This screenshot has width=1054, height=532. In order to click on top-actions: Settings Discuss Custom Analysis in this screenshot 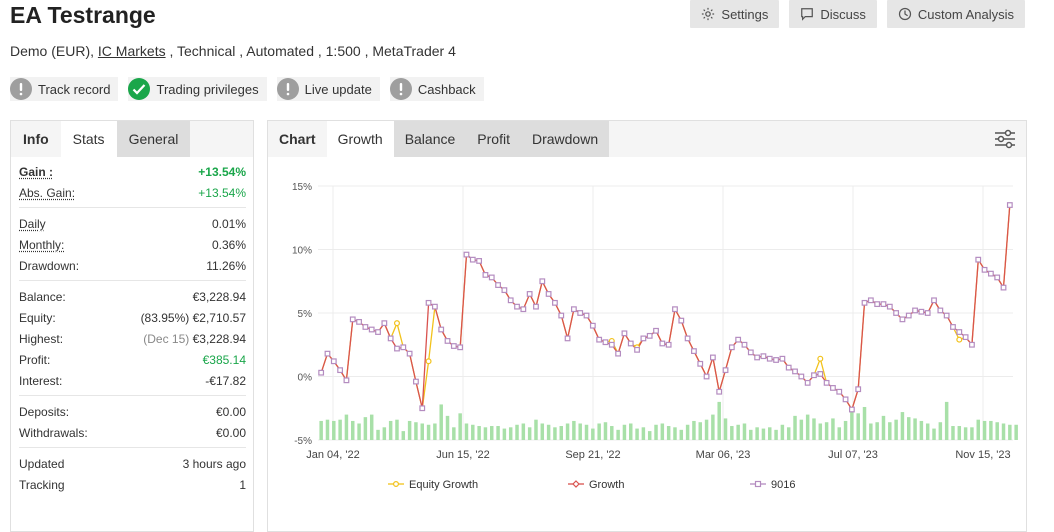, I will do `click(857, 14)`.